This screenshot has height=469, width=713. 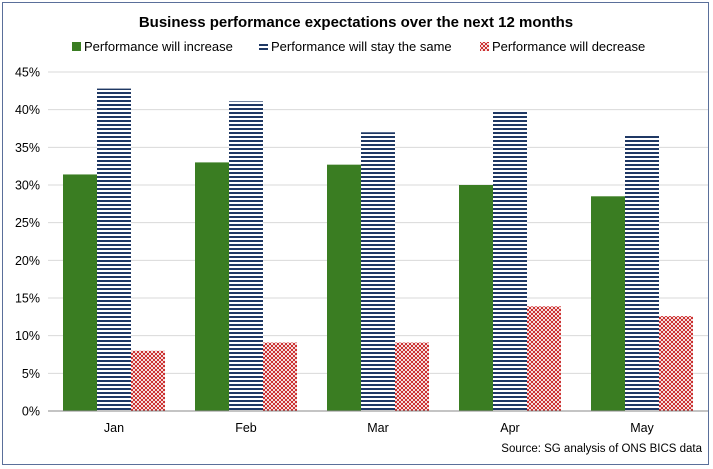 What do you see at coordinates (27, 336) in the screenshot?
I see `y-tick-label: 10%` at bounding box center [27, 336].